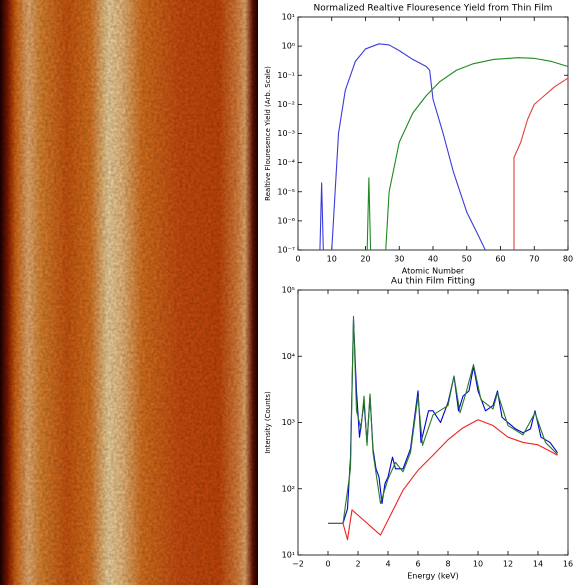  Describe the element at coordinates (286, 220) in the screenshot. I see `y-tick-label: 10⁻⁶` at that location.